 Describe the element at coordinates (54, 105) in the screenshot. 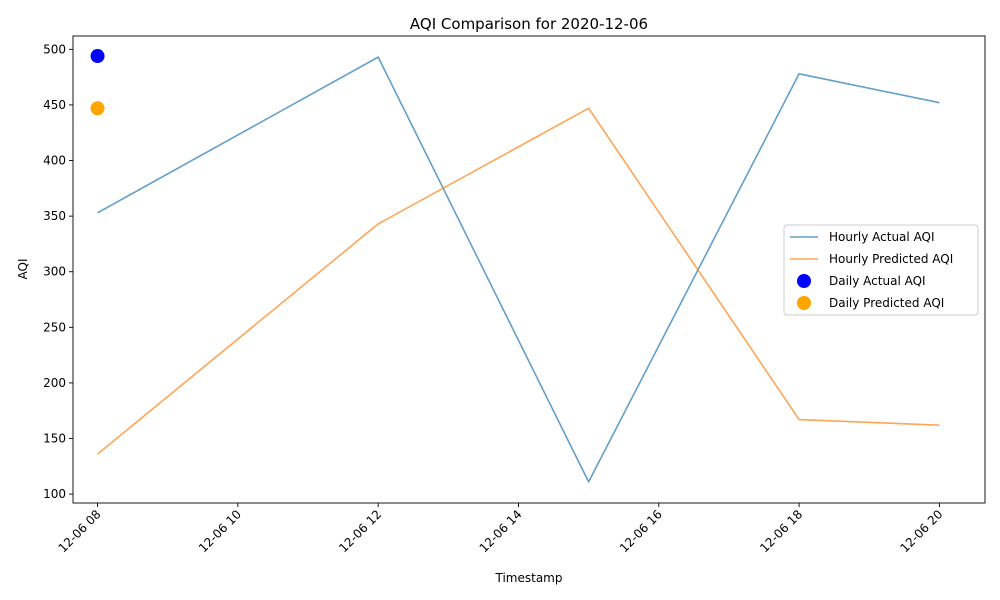

I see `y-tick-label: 450` at that location.